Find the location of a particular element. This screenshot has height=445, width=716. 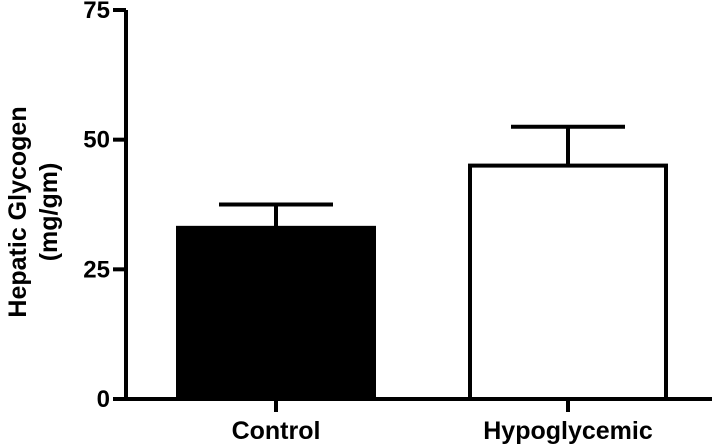

y-axis-title-line-2: (mg/gm) is located at coordinates (49, 212).